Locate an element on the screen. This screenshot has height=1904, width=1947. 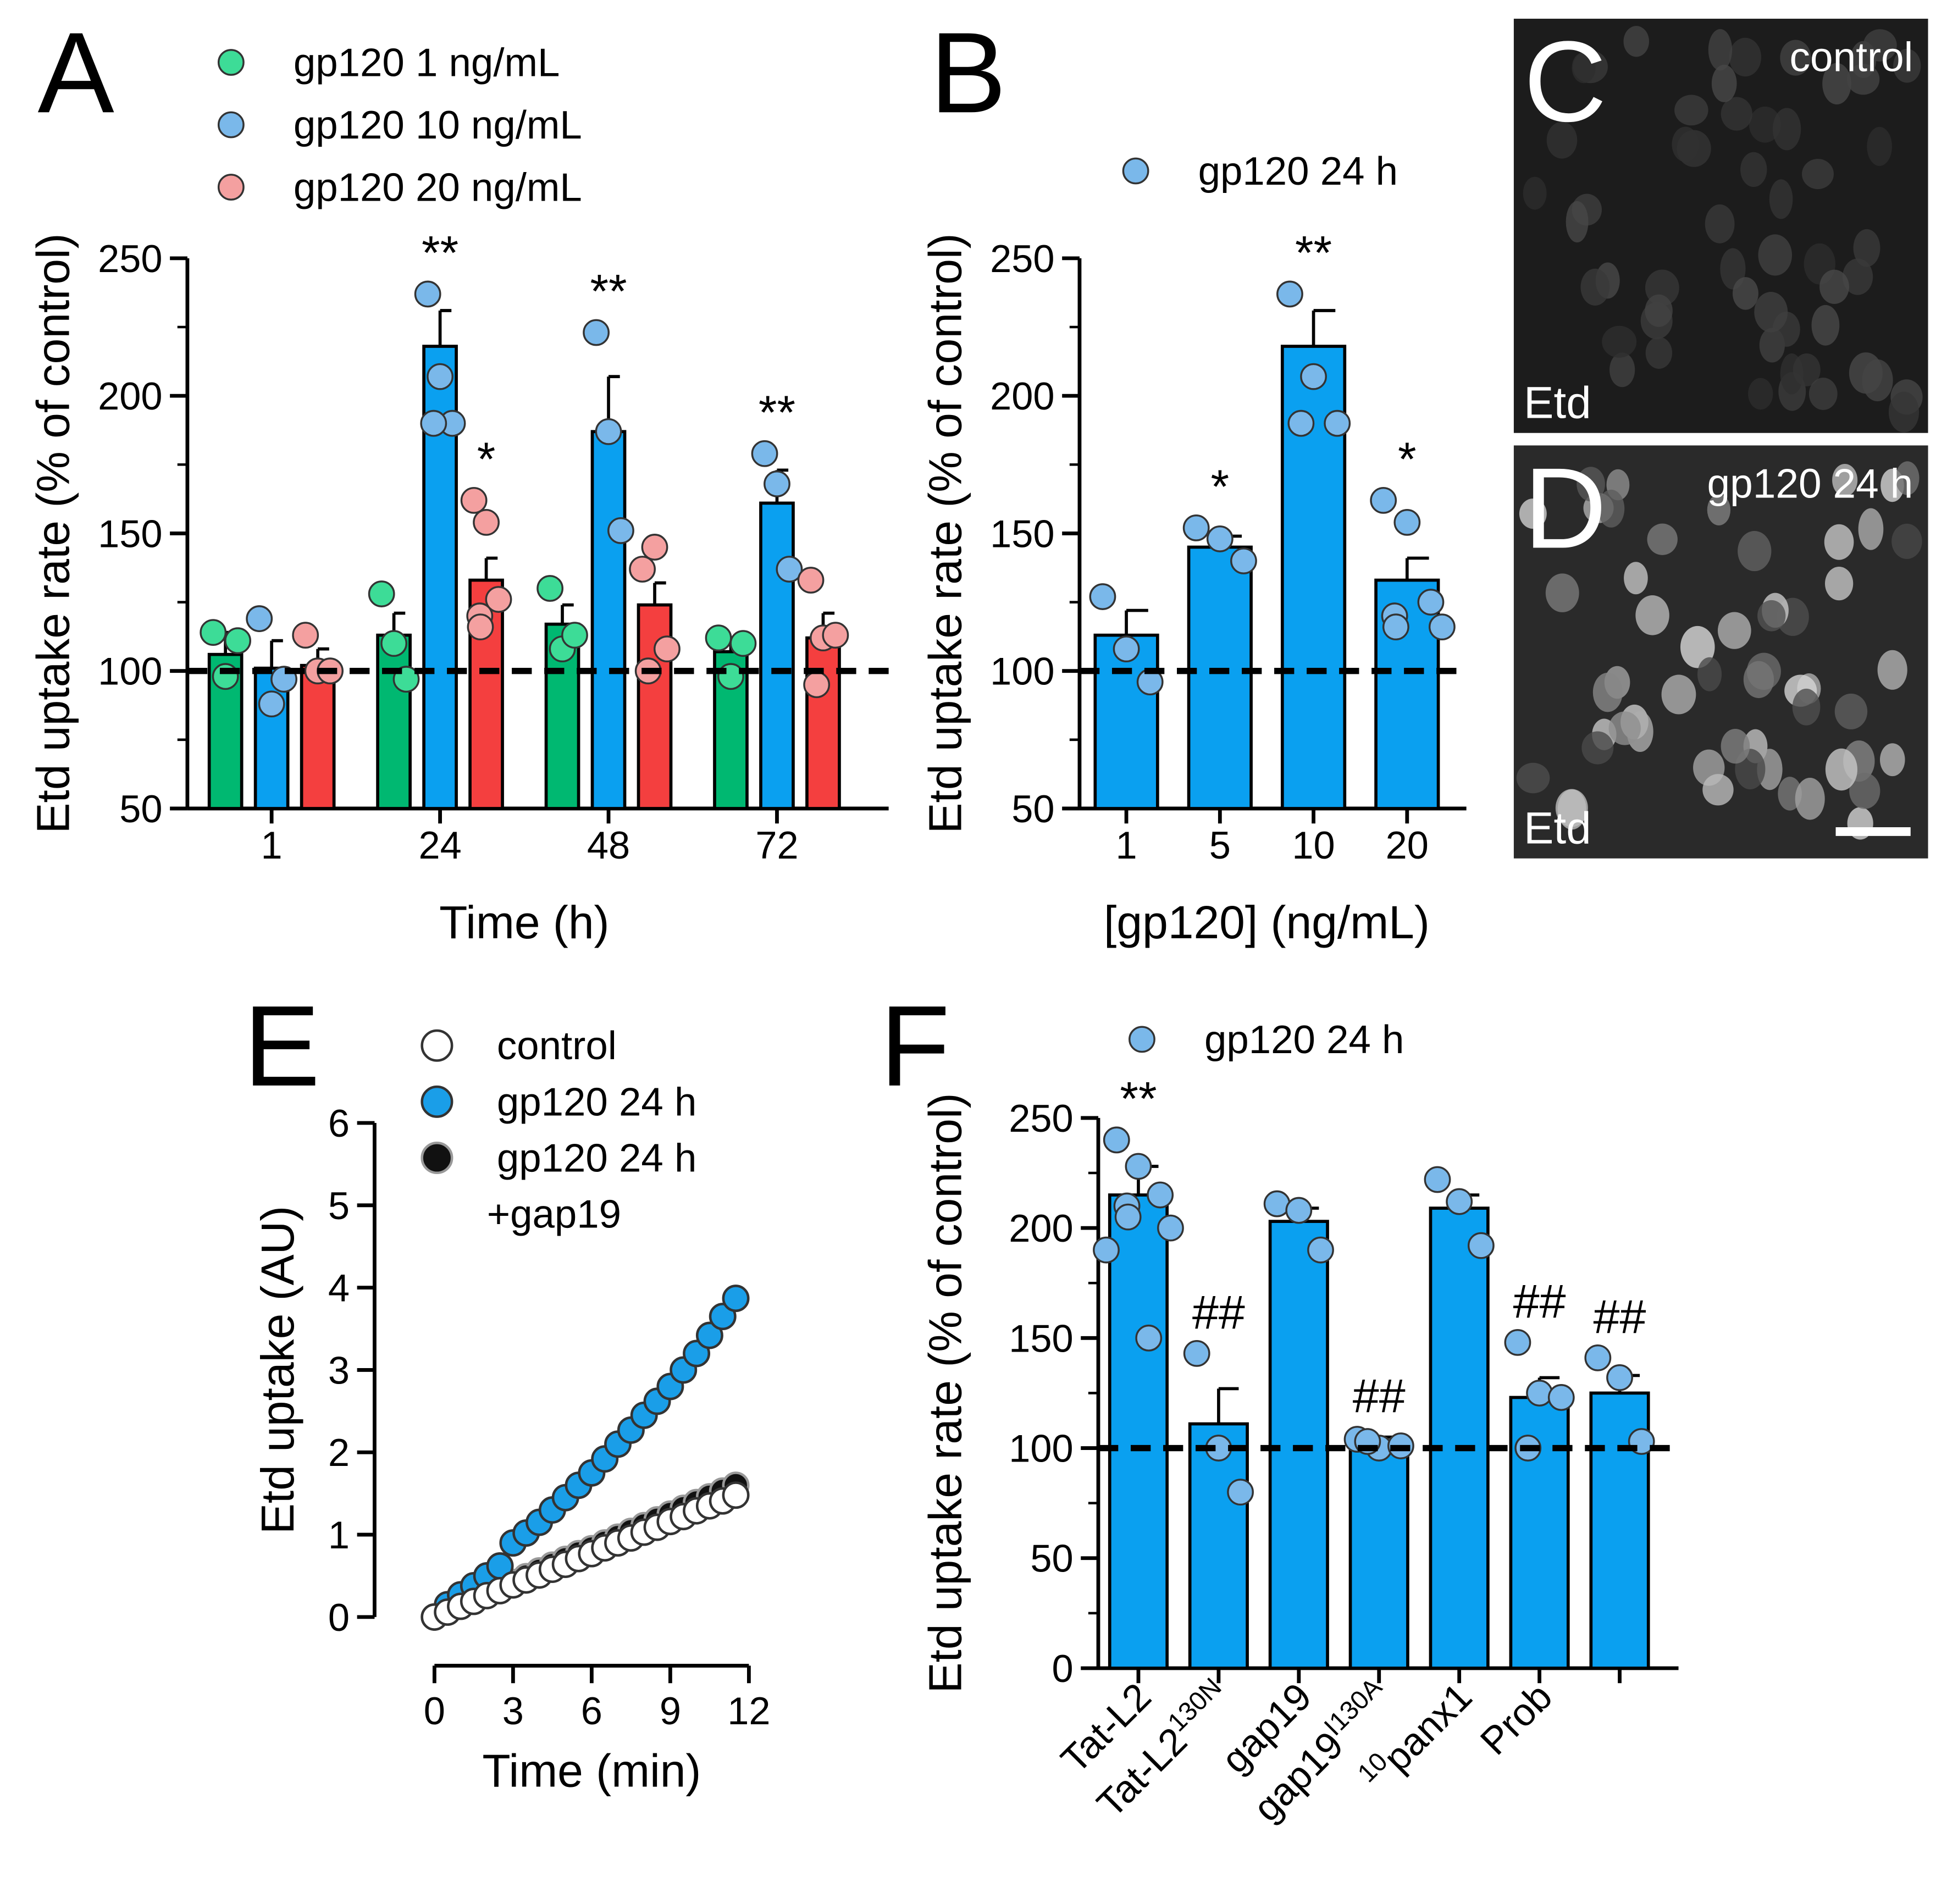
y-tick-label: 6 is located at coordinates (339, 1123).